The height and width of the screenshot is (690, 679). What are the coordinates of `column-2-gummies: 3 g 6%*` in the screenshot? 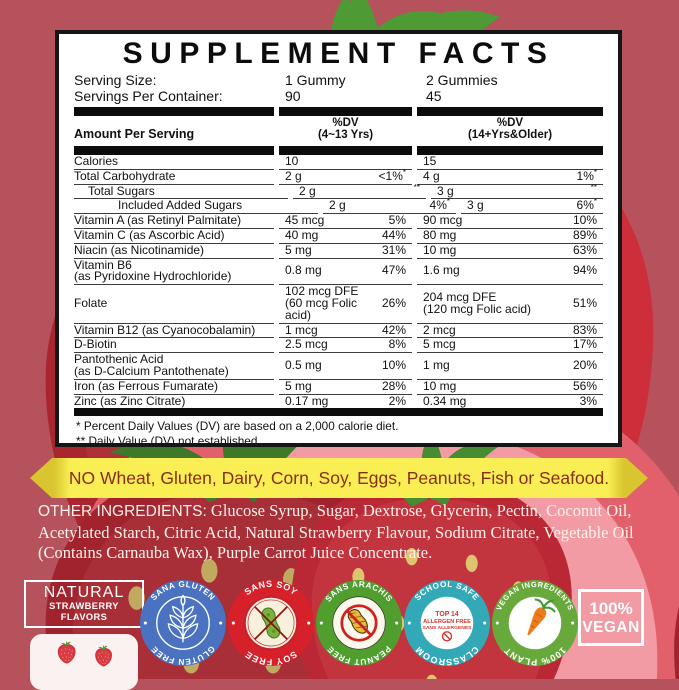 It's located at (532, 206).